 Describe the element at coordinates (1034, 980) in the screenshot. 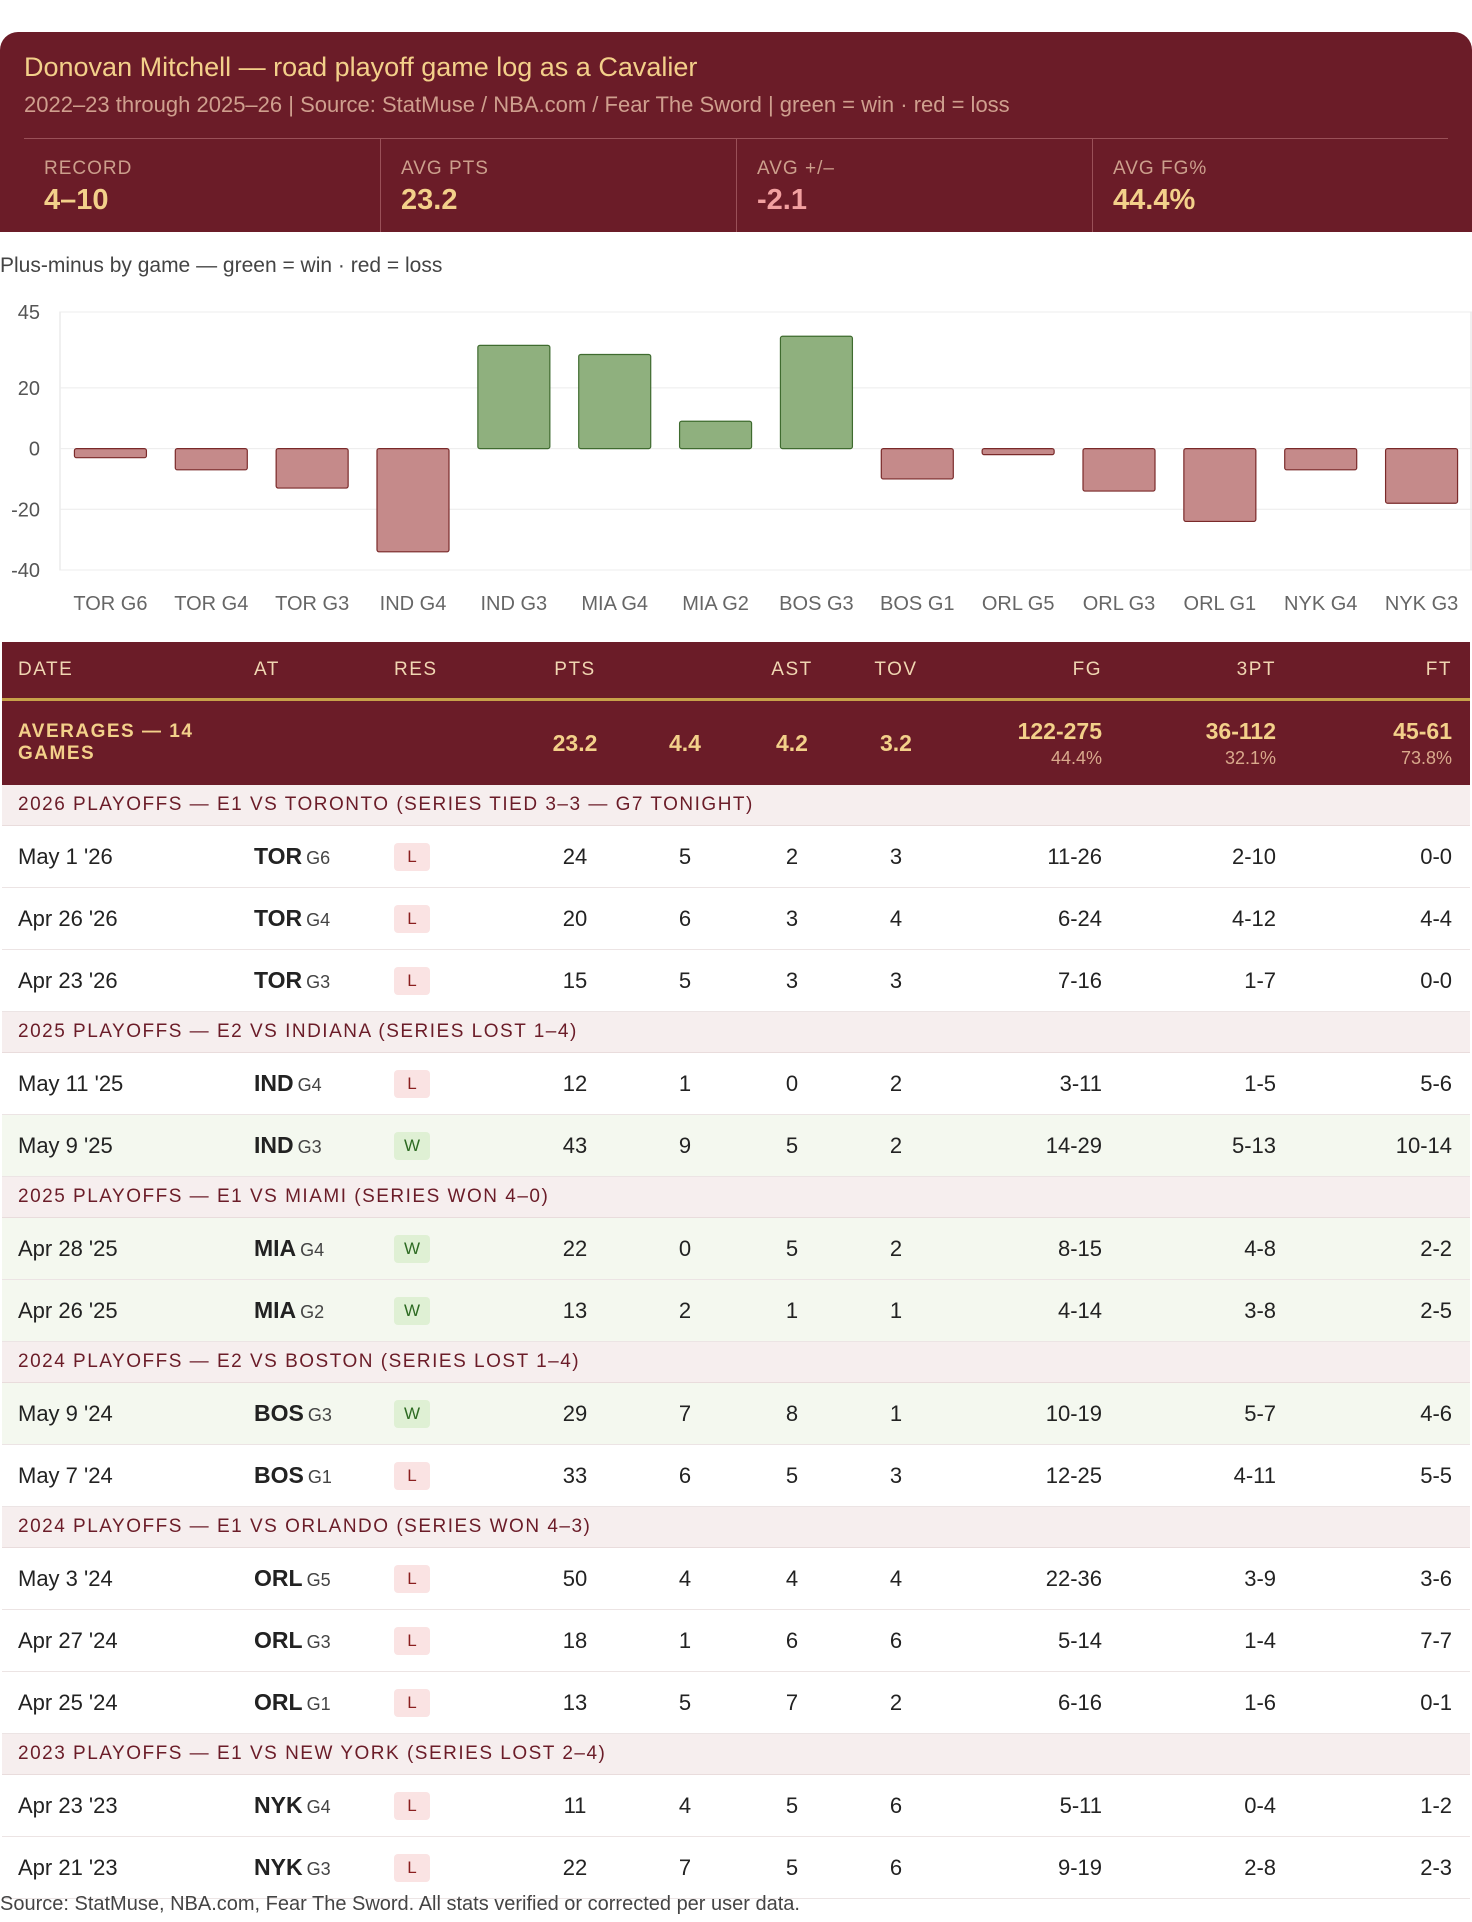

I see `fg-cell: 7-16` at that location.